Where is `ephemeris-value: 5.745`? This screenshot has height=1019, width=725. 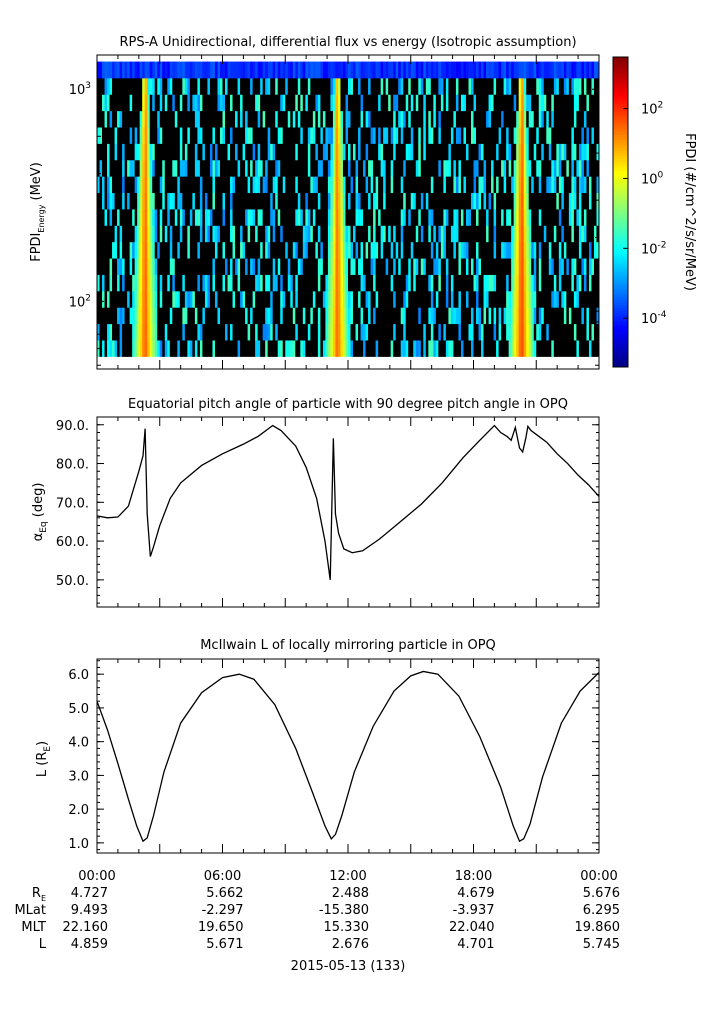
ephemeris-value: 5.745 is located at coordinates (601, 944).